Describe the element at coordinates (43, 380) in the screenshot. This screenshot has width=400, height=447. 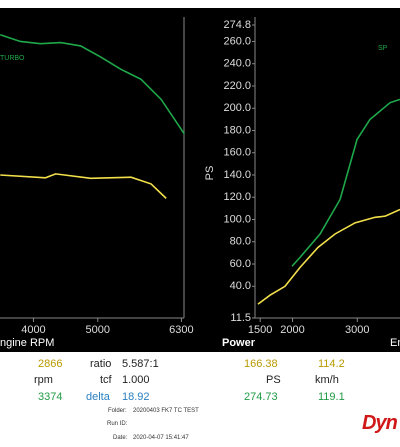
I see `rpm-unit: rpm` at that location.